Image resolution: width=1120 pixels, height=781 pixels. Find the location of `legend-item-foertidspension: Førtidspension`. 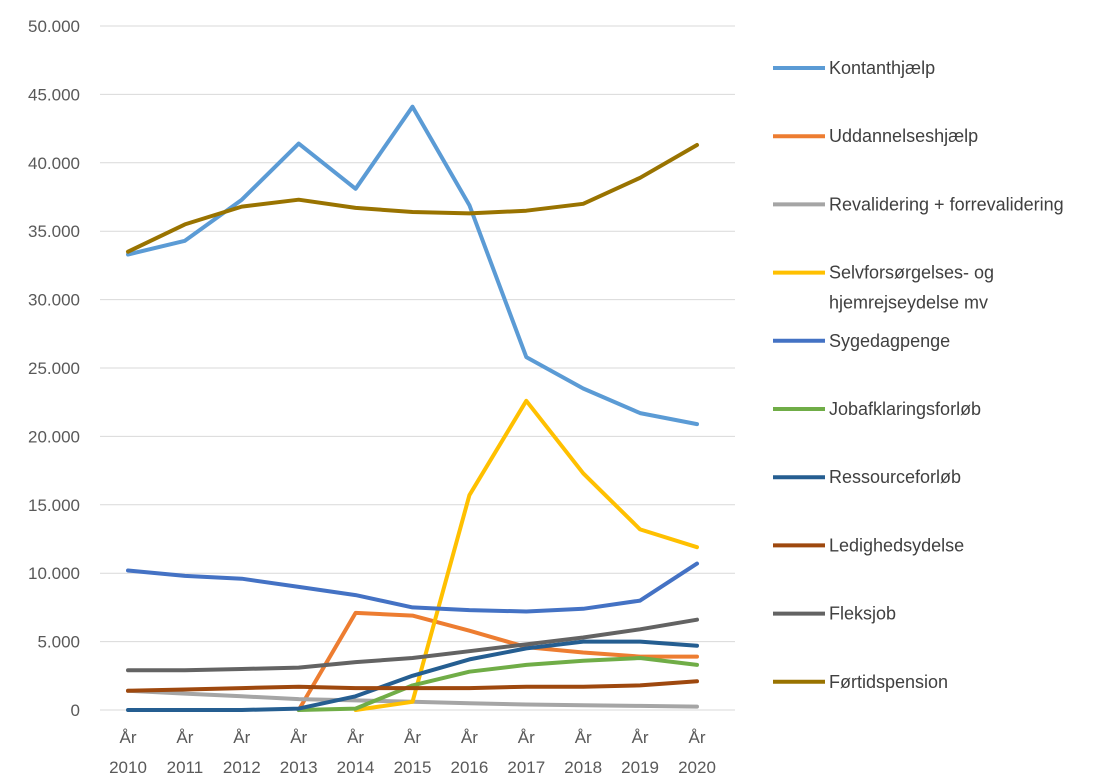

legend-item-foertidspension: Førtidspension is located at coordinates (860, 682).